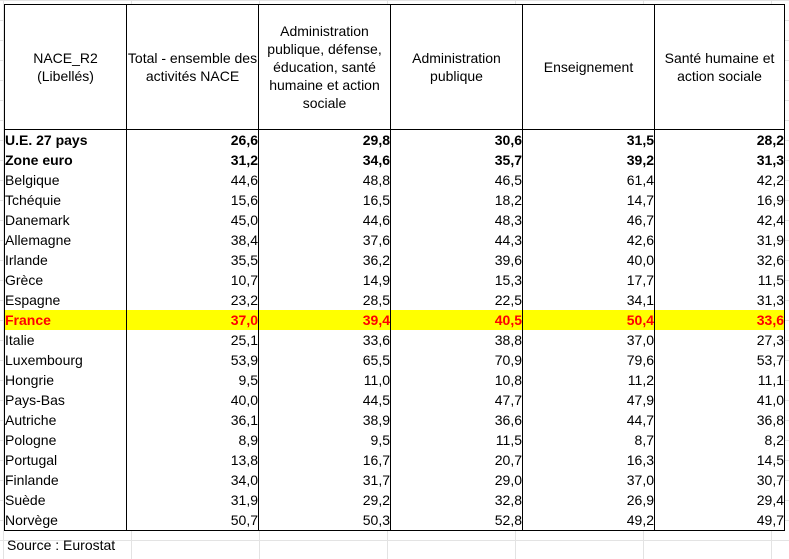 The height and width of the screenshot is (559, 789). Describe the element at coordinates (324, 360) in the screenshot. I see `cell-value: 65,5` at that location.